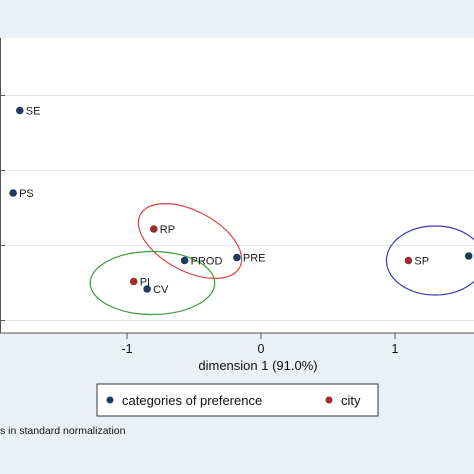 The height and width of the screenshot is (474, 474). Describe the element at coordinates (126, 349) in the screenshot. I see `x-tick-label: -1` at that location.